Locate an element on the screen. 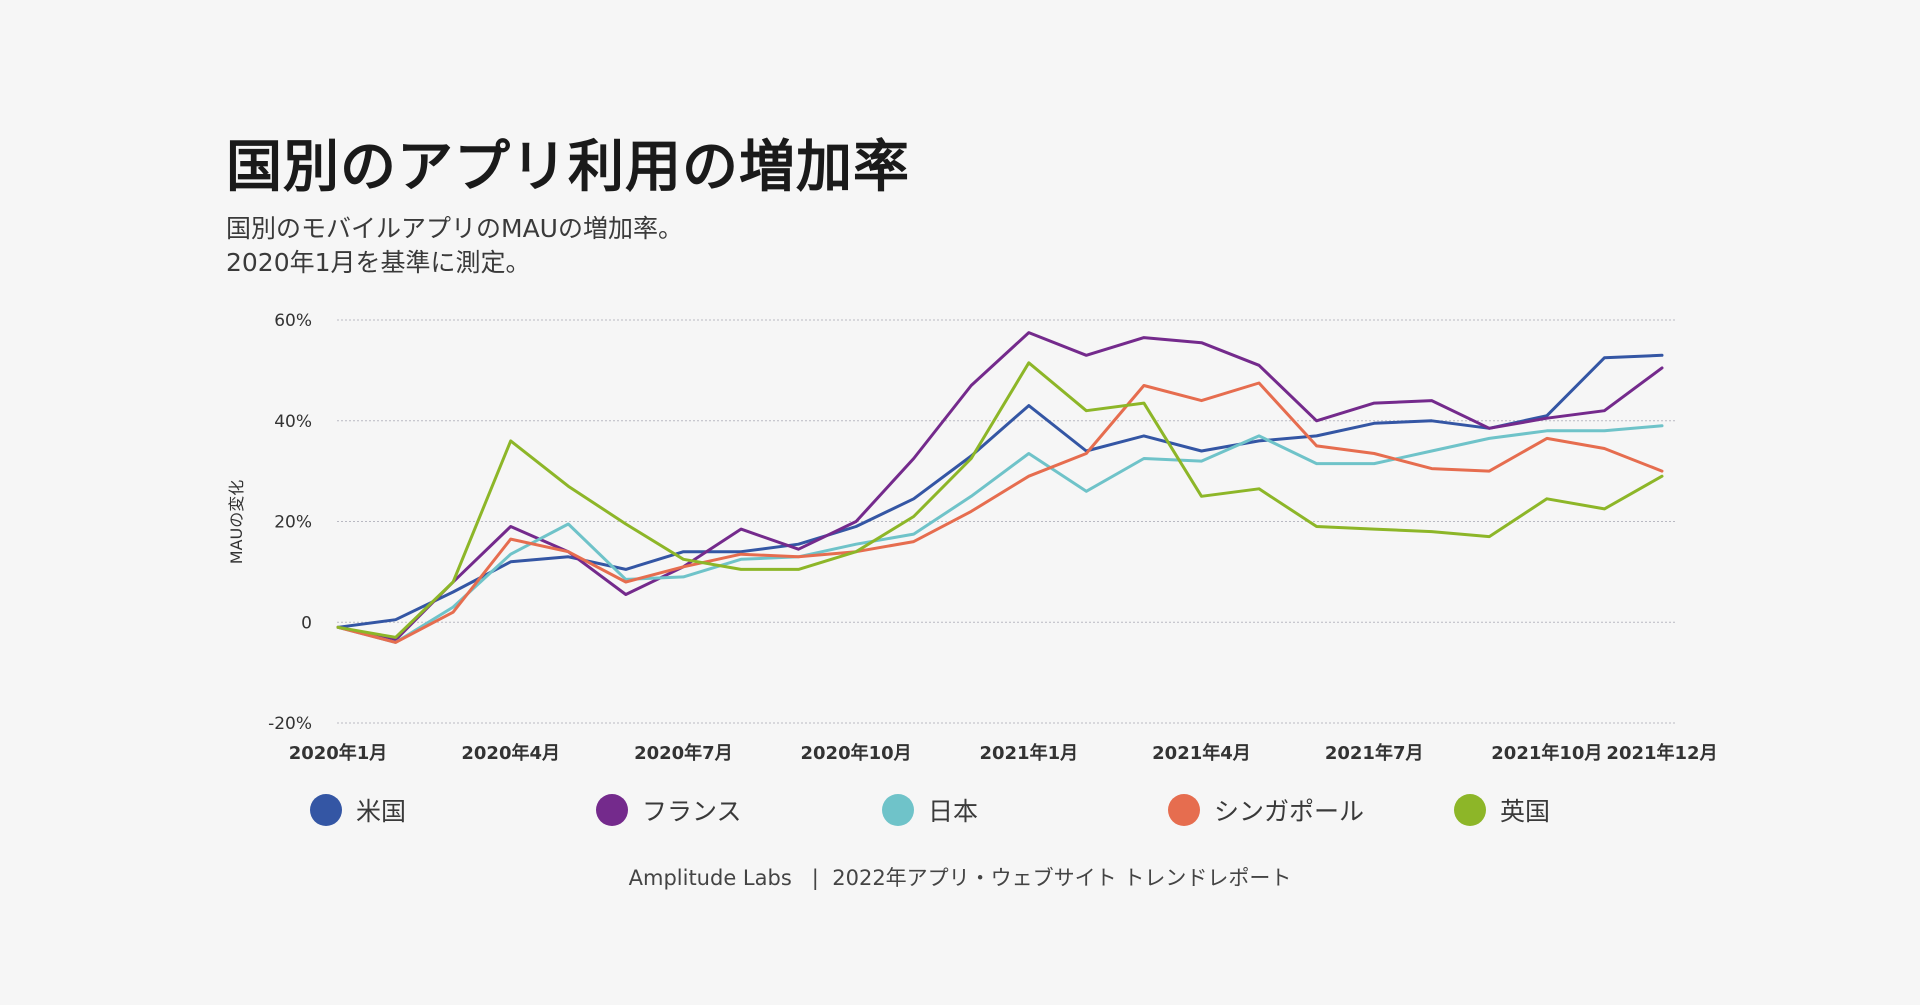 Image resolution: width=1920 pixels, height=1005 pixels. legend-label: 米国 is located at coordinates (381, 811).